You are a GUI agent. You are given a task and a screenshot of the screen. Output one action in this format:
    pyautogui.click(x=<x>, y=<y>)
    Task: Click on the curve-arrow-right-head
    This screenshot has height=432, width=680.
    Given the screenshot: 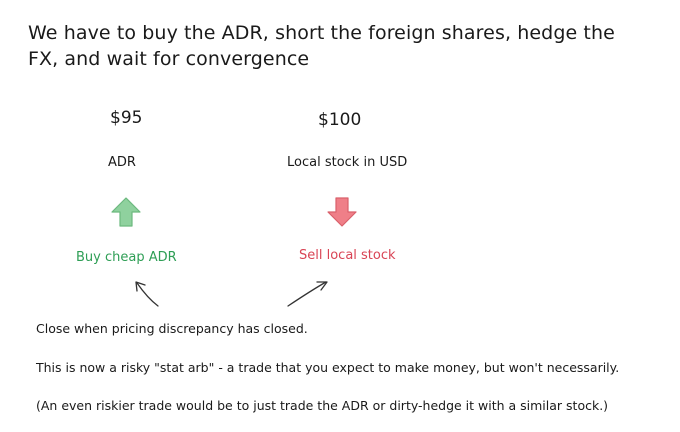 What is the action you would take?
    pyautogui.click(x=322, y=286)
    